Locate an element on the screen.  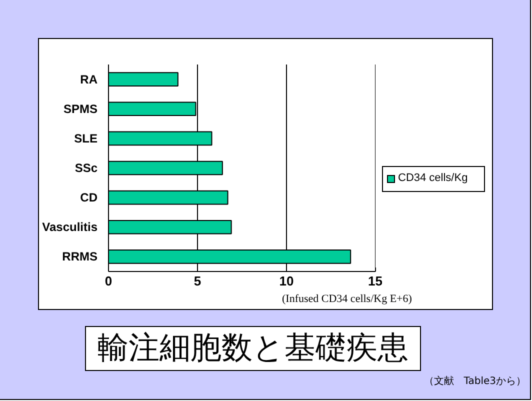
text: （文献 Table3から） is located at coordinates (475, 382).